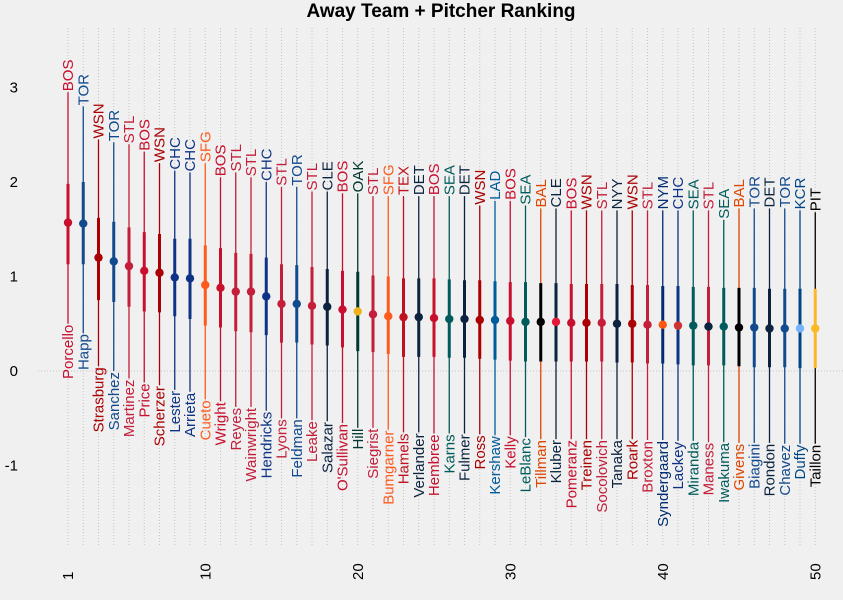 The width and height of the screenshot is (843, 600). What do you see at coordinates (297, 448) in the screenshot?
I see `pitcher-label: Feldman` at bounding box center [297, 448].